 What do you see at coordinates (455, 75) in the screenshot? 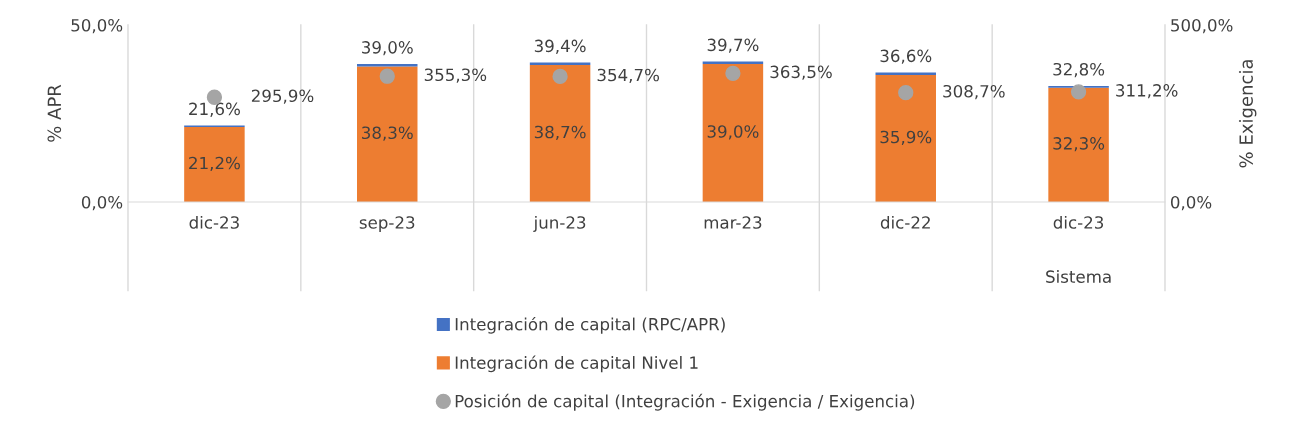
I see `data-label: 355,3%` at bounding box center [455, 75].